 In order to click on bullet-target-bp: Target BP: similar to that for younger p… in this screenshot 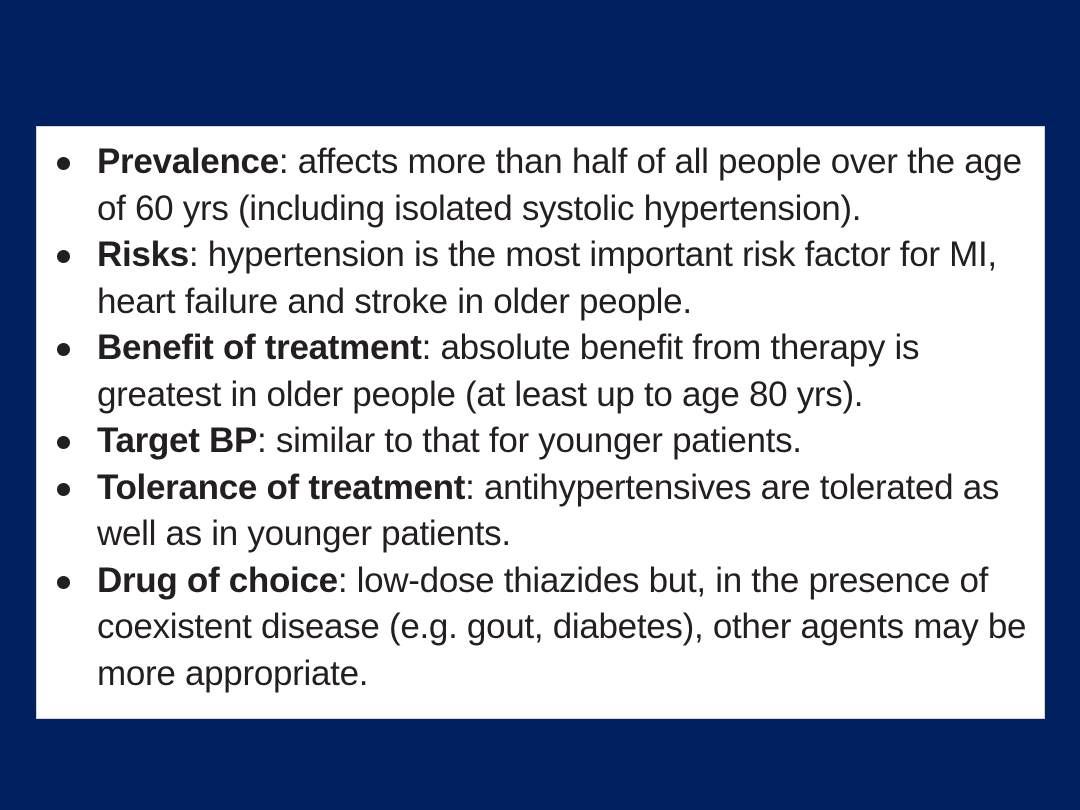, I will do `click(547, 441)`.